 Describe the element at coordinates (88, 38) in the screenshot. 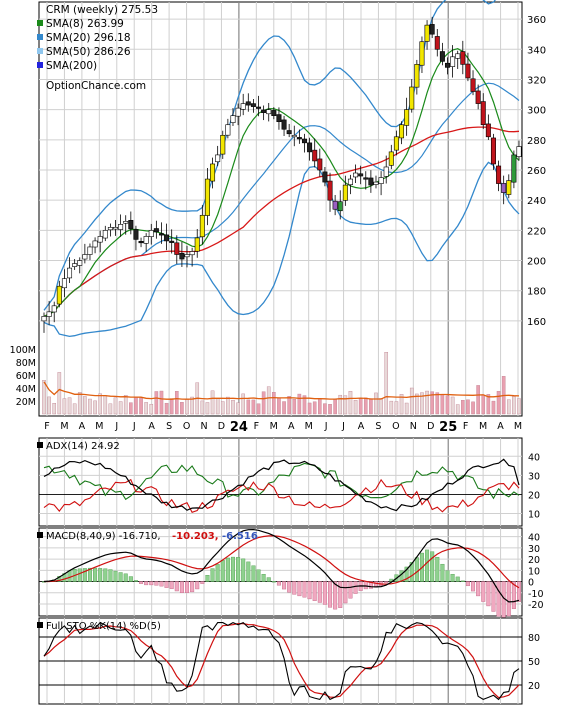

I see `legend-sma20: SMA(20) 296.18` at that location.